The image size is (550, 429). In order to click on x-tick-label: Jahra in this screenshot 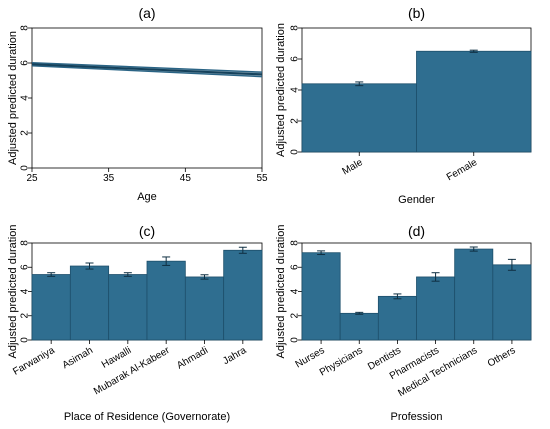, I will do `click(235, 356)`.